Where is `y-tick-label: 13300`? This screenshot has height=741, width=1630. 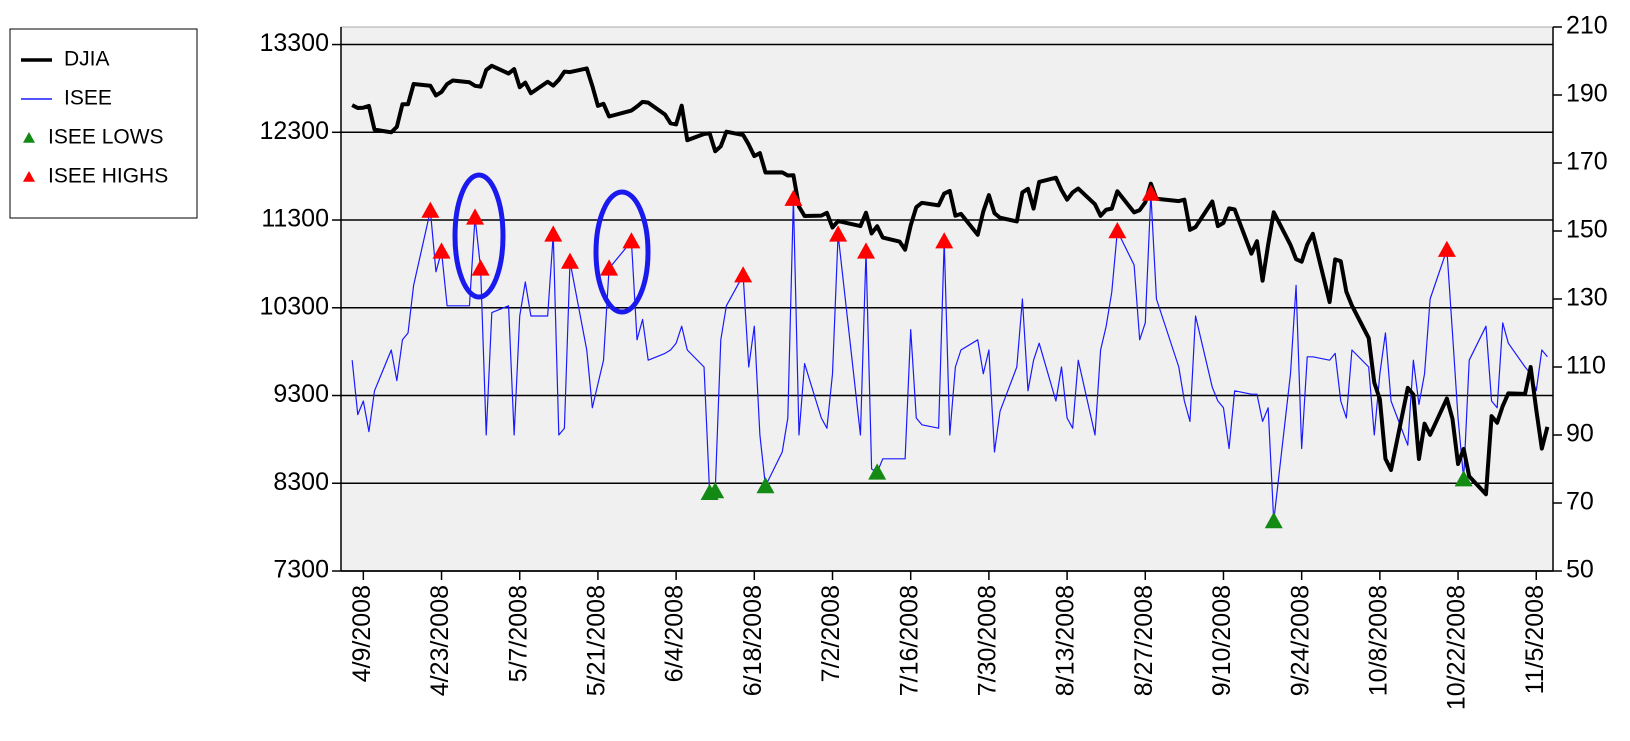 y-tick-label: 13300 is located at coordinates (294, 43).